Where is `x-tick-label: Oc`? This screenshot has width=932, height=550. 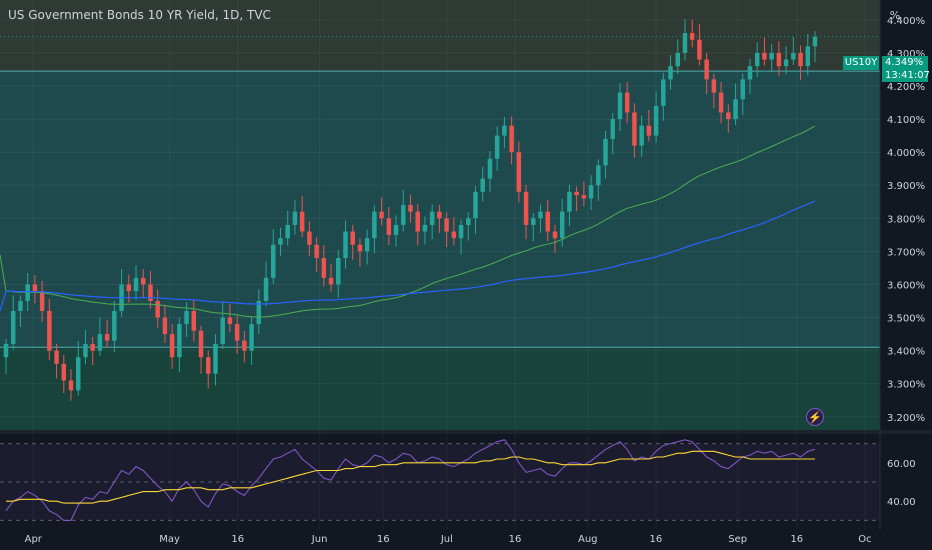
x-tick-label: Oc is located at coordinates (864, 539).